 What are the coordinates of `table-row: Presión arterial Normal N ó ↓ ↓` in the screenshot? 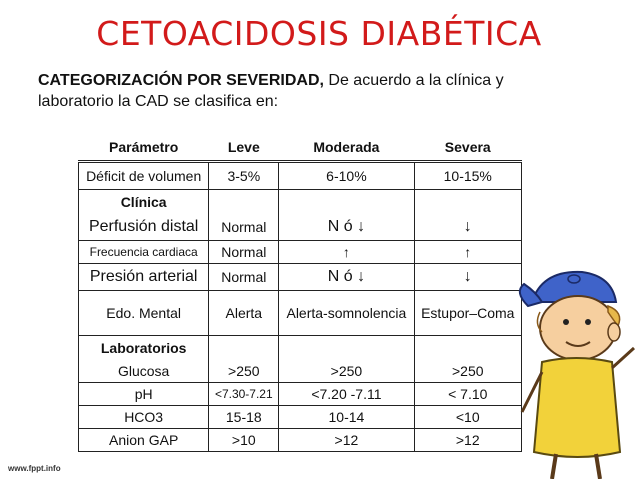 It's located at (300, 277).